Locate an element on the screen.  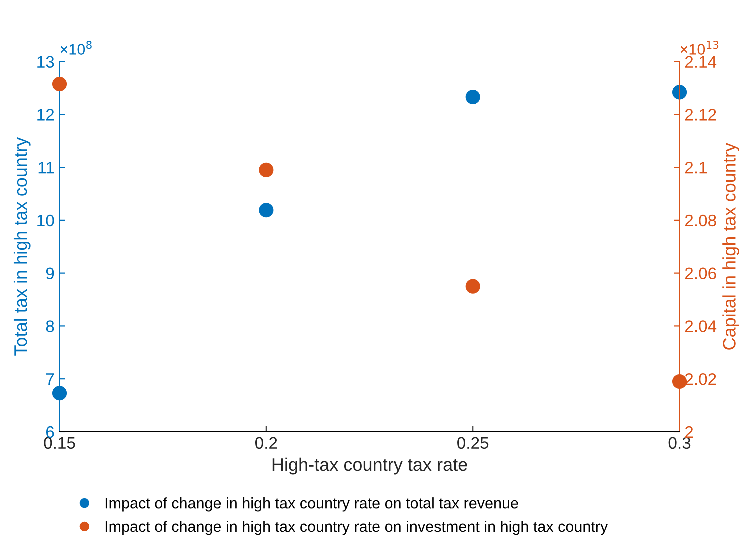
y-tick-label: 12 is located at coordinates (46, 115).